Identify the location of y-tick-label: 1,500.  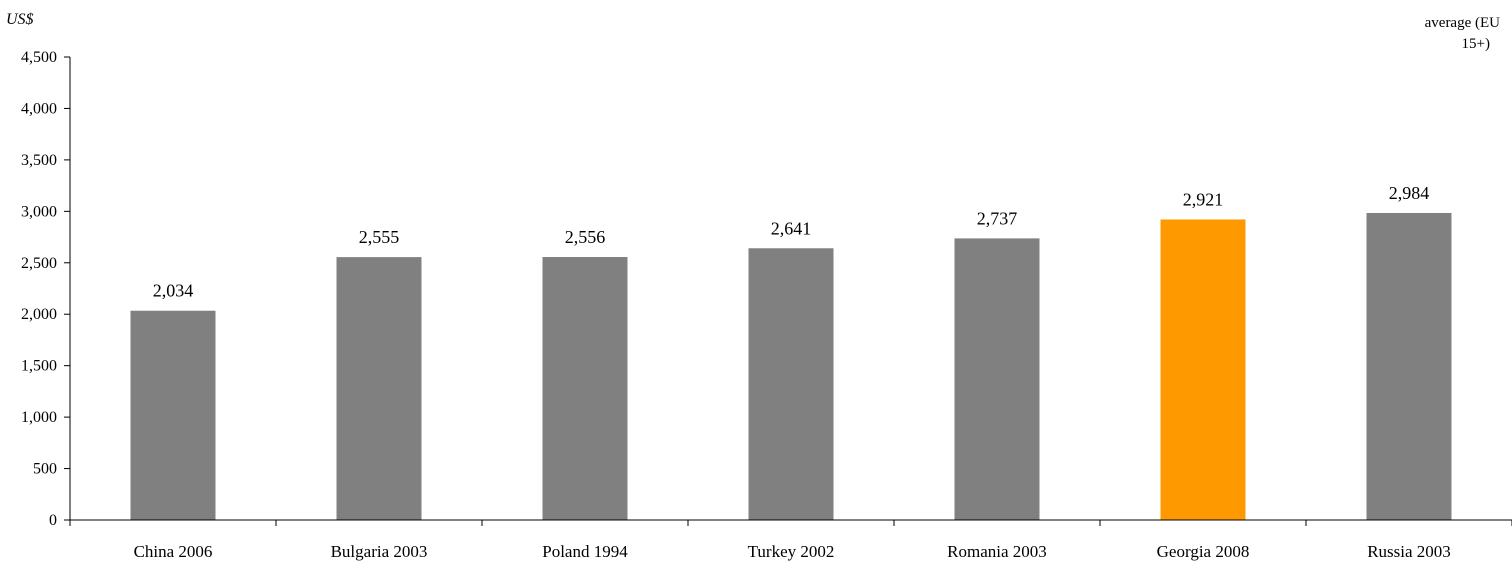
(39, 366).